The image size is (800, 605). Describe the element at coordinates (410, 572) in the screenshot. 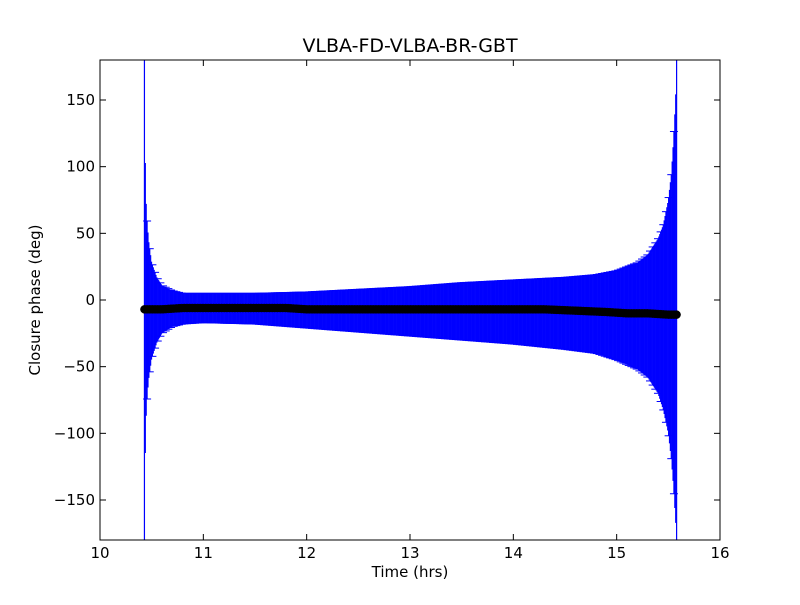

I see `x-axis-label: Time (hrs)` at that location.